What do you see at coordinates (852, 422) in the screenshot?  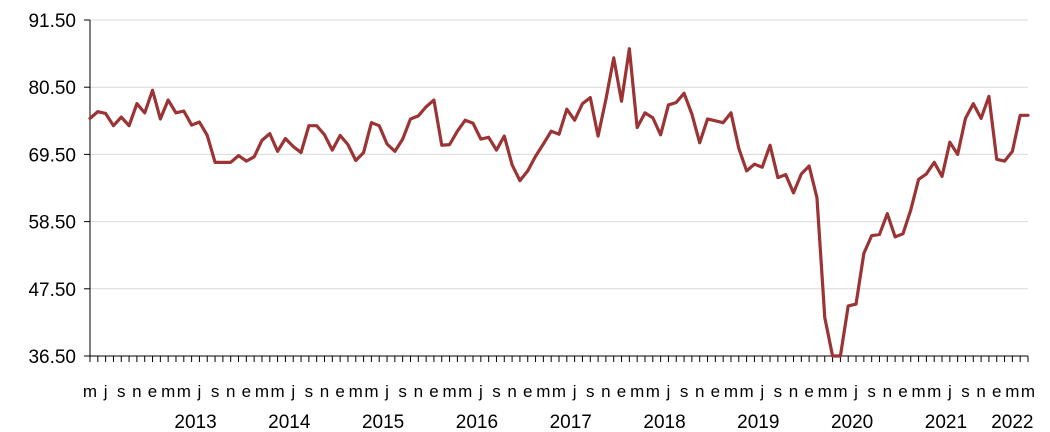 I see `x-year-label: 2020` at bounding box center [852, 422].